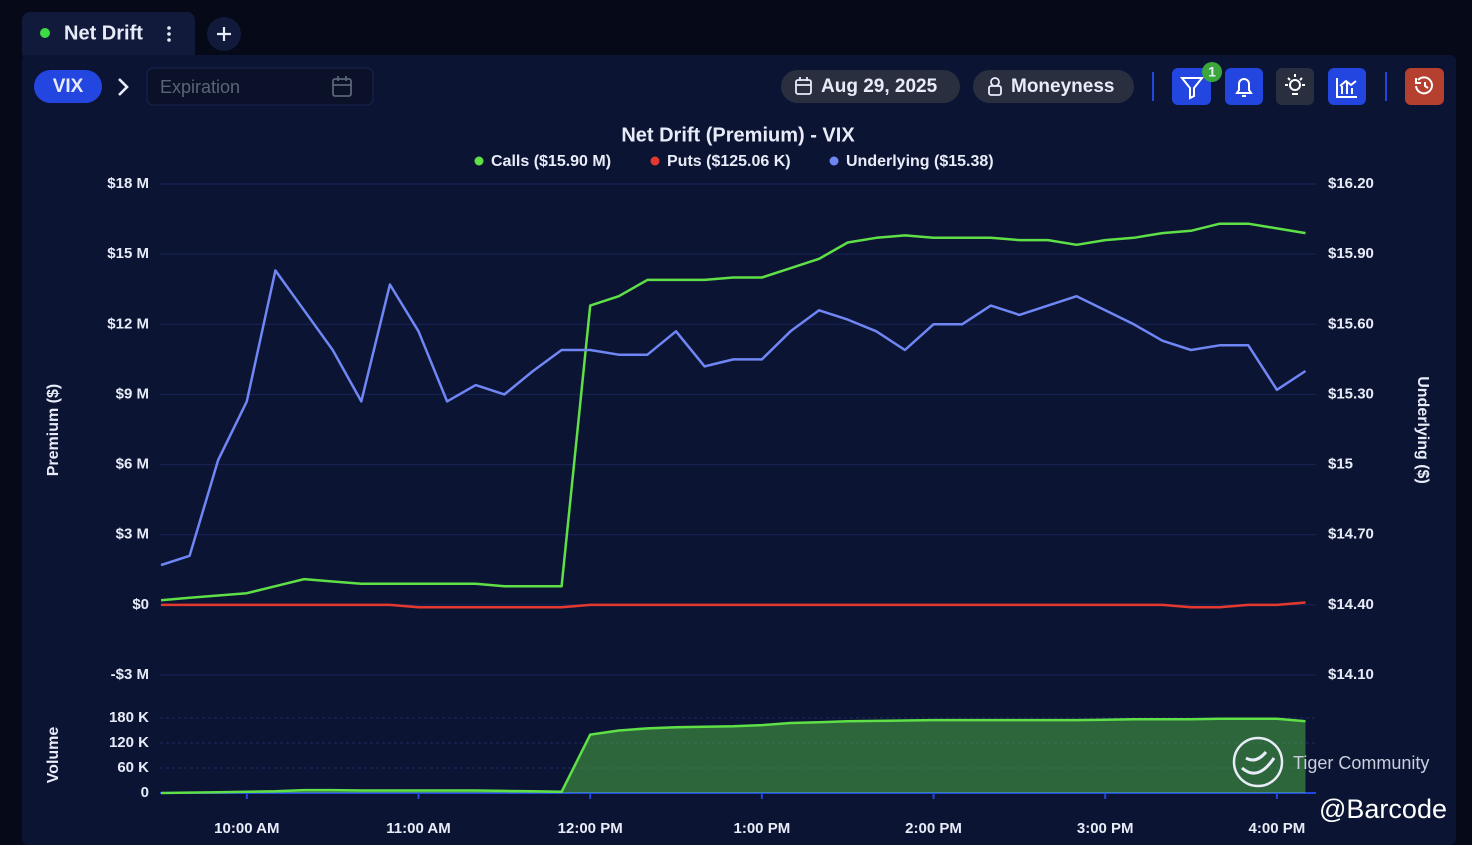 The height and width of the screenshot is (845, 1472). I want to click on area-line, so click(733, 756).